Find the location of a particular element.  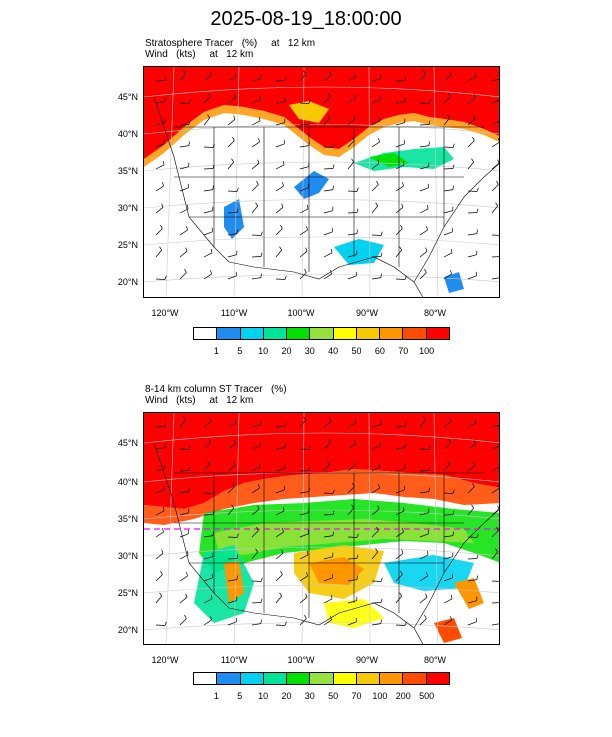

panel2-colorbar-label-0: 1 is located at coordinates (216, 696).